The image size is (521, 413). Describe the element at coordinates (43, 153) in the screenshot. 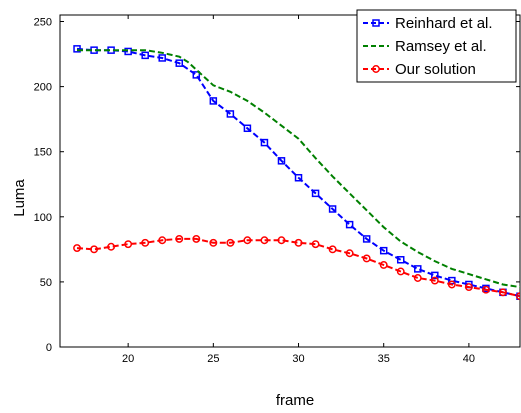

I see `y-tick-label: 150` at that location.